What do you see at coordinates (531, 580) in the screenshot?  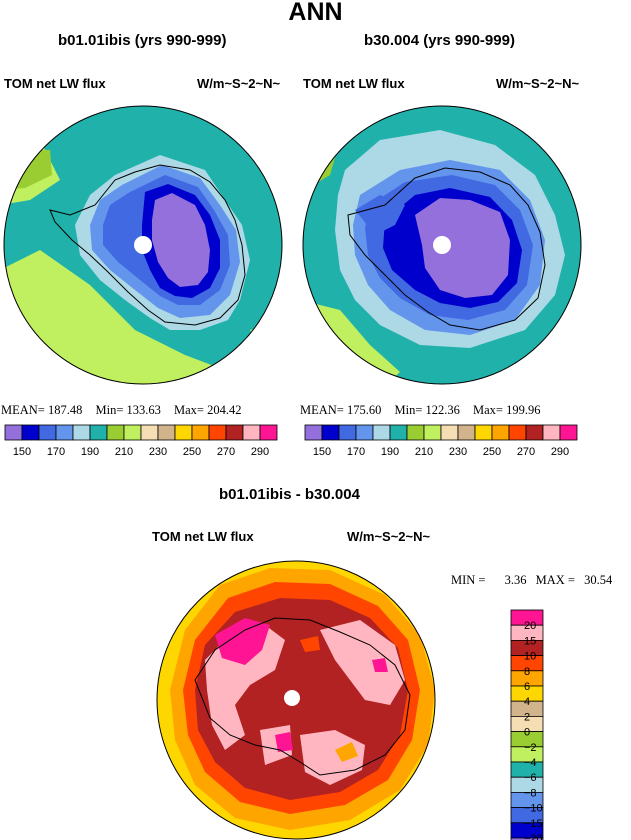 I see `panel3-stats: MIN = 3.36 MAX = 30.54` at bounding box center [531, 580].